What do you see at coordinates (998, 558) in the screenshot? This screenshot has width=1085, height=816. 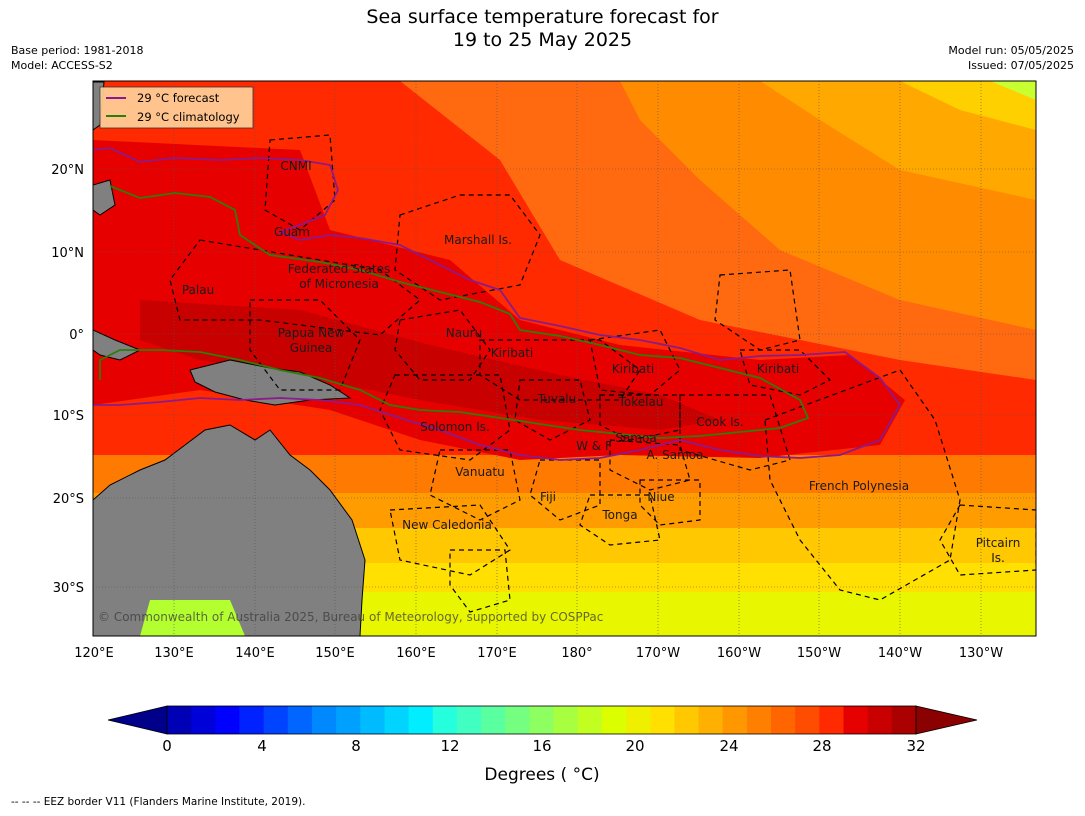 I see `label-pitcairn-2: Is.` at bounding box center [998, 558].